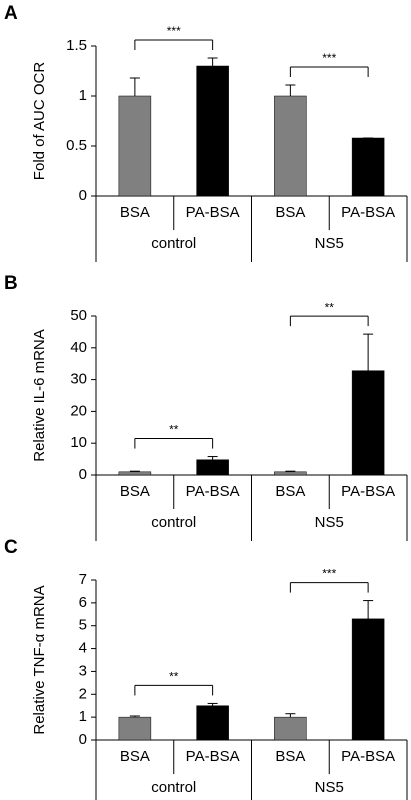  What do you see at coordinates (39, 395) in the screenshot?
I see `y-axis-label: Relative IL-6 mRNA` at bounding box center [39, 395].